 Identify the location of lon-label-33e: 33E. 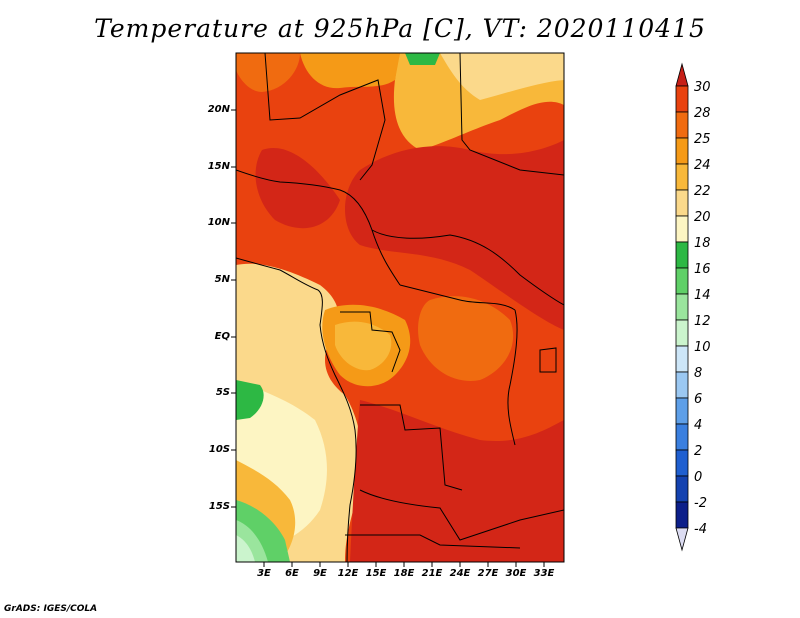
(544, 573).